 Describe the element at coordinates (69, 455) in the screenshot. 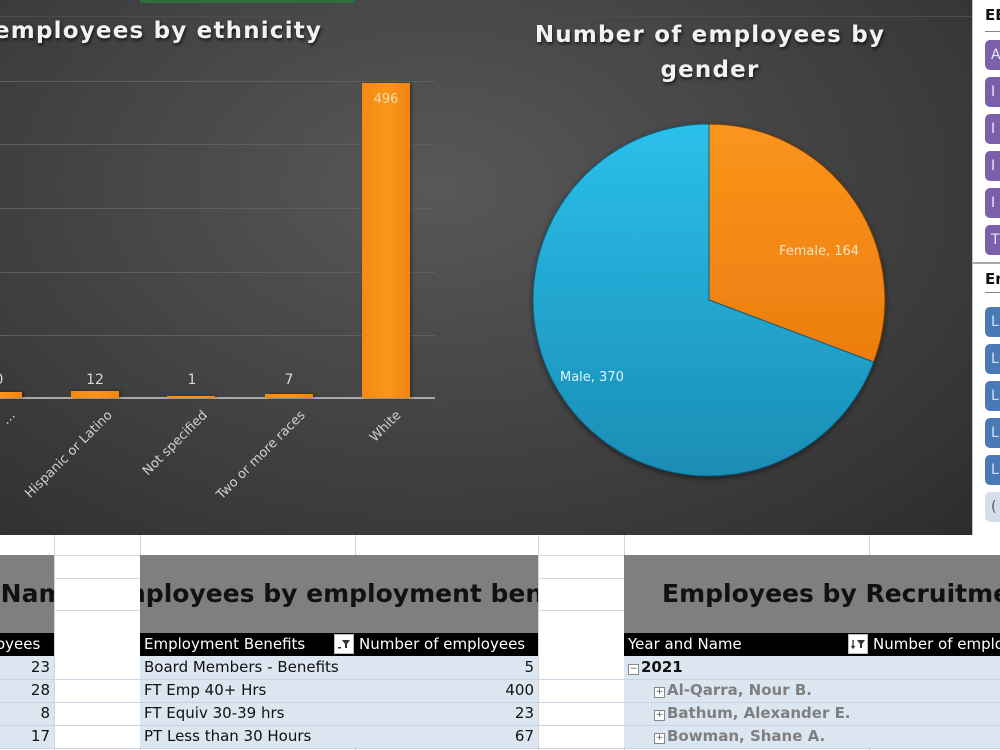

I see `x-axis-label: Hispanic or Latino` at that location.